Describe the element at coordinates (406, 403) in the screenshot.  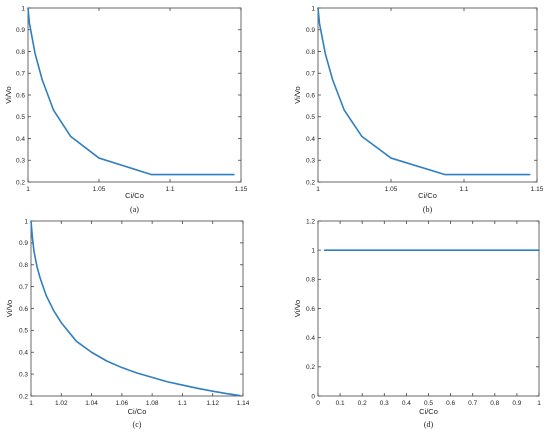
I see `x-tick-label: 0.4` at that location.